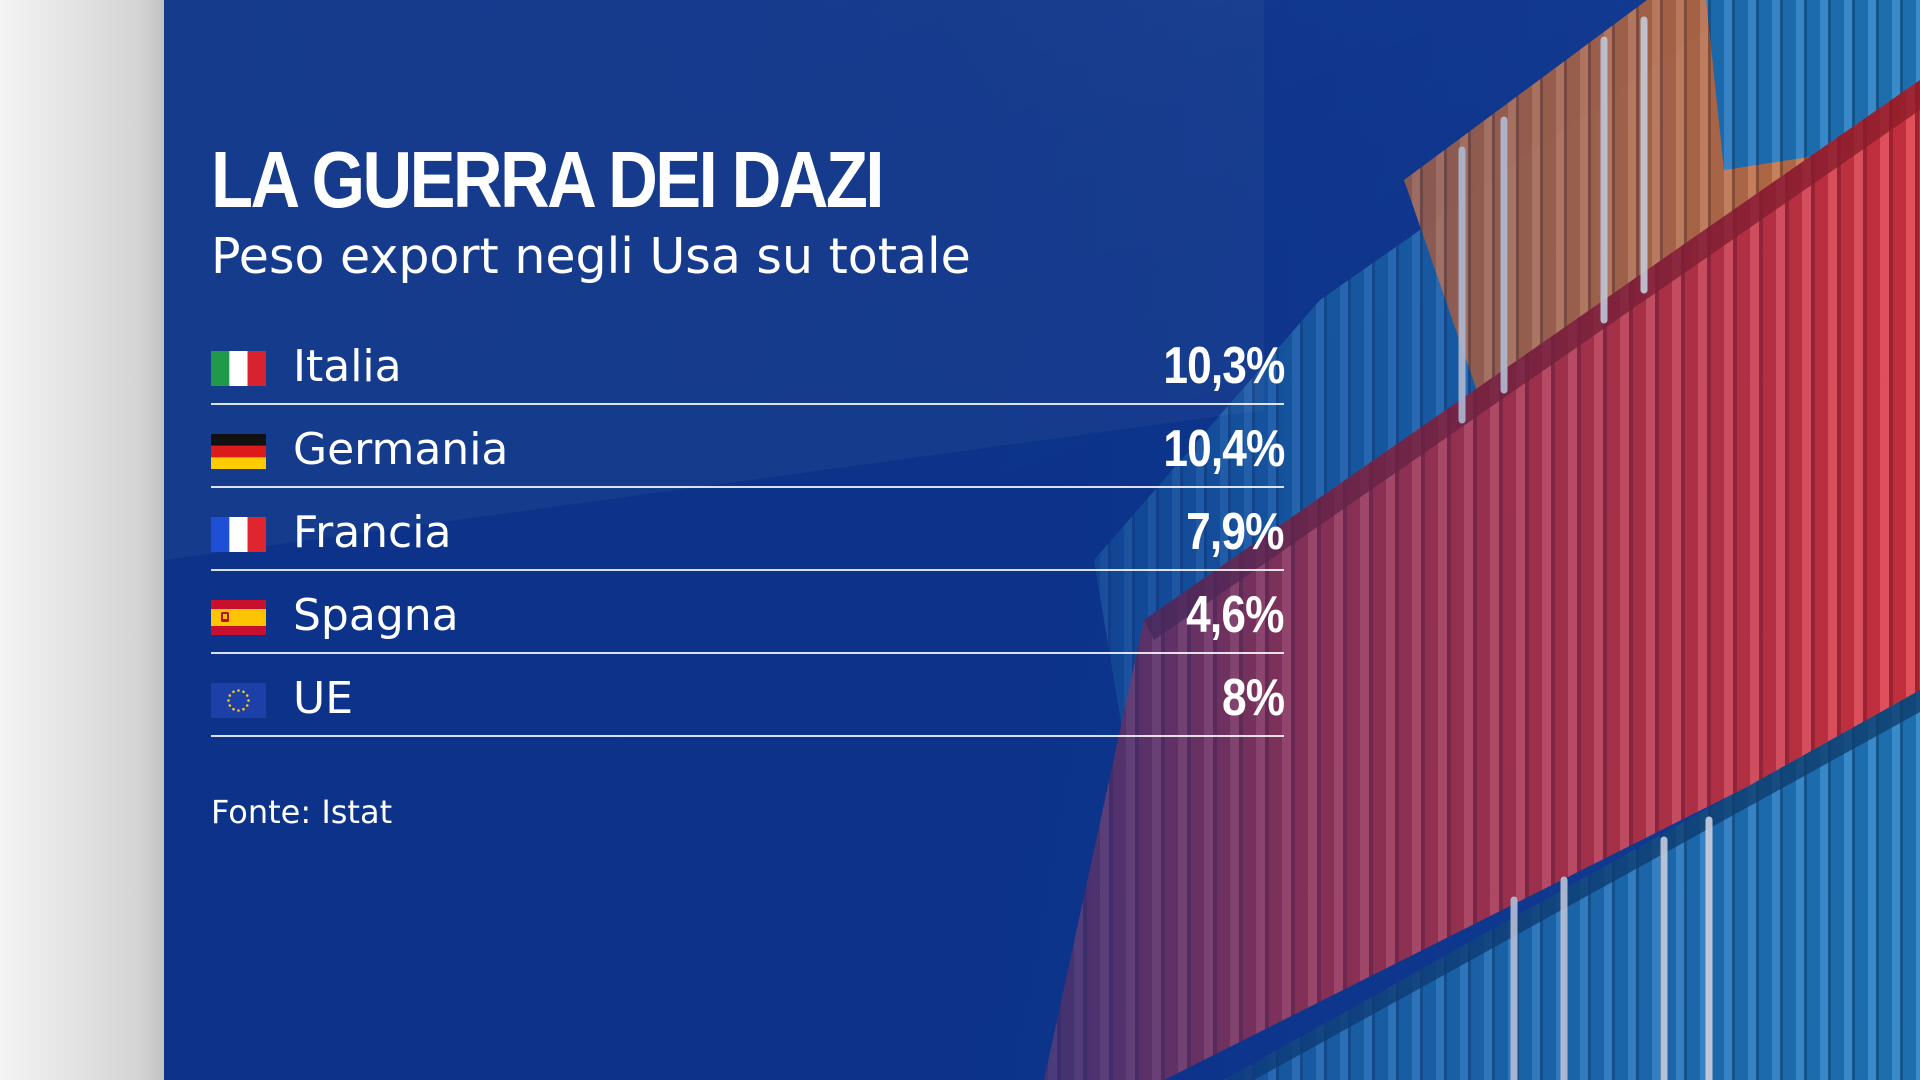  Describe the element at coordinates (238, 451) in the screenshot. I see `germany-flag-icon` at that location.